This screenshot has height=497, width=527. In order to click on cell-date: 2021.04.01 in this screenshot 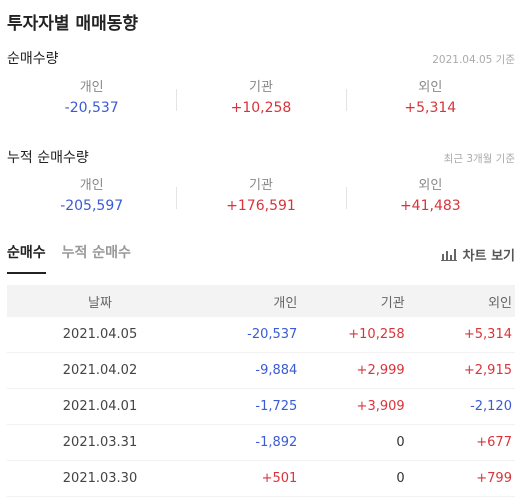, I will do `click(100, 406)`.